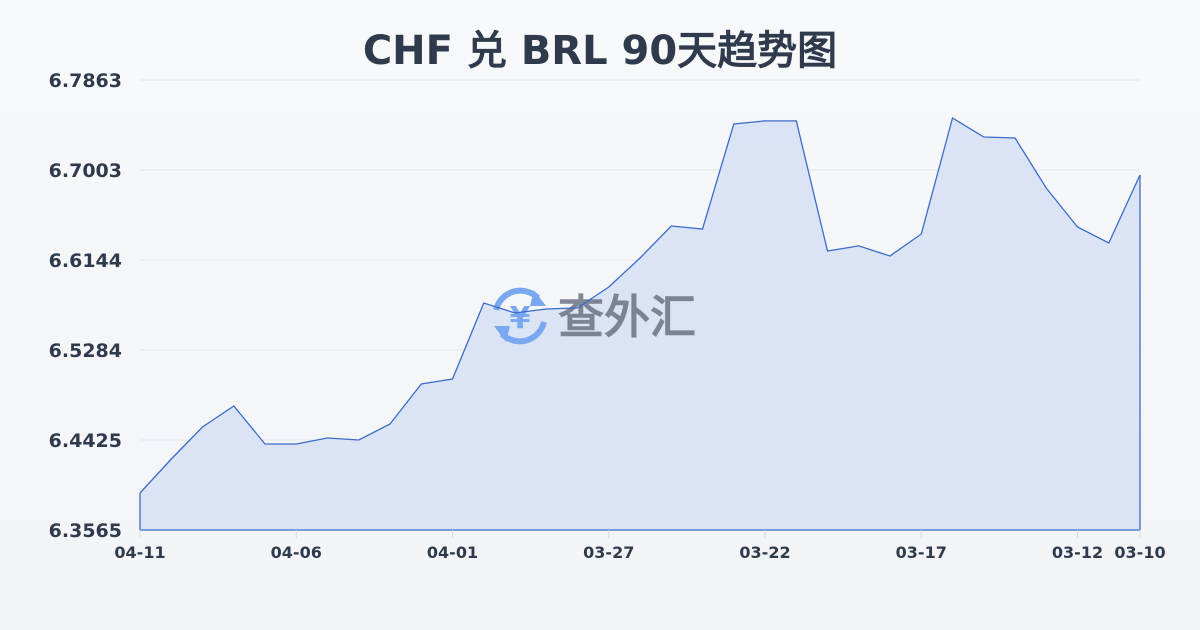 The height and width of the screenshot is (630, 1200). I want to click on watermark-text: 查外汇, so click(627, 317).